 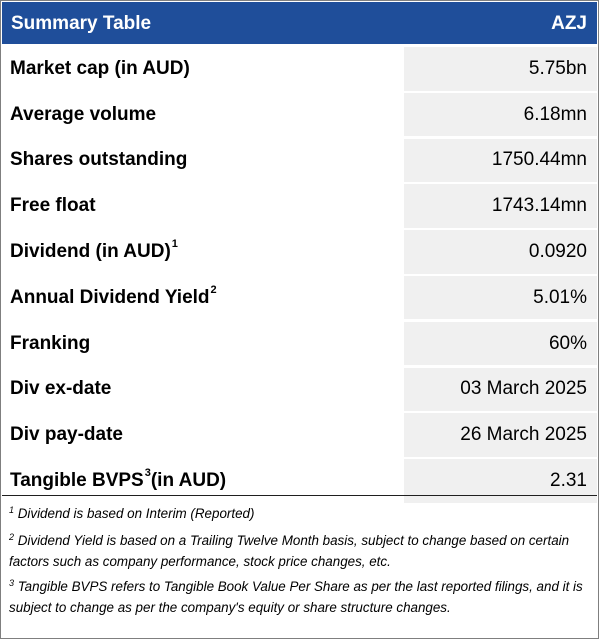 What do you see at coordinates (500, 252) in the screenshot?
I see `row-value: 0.0920` at bounding box center [500, 252].